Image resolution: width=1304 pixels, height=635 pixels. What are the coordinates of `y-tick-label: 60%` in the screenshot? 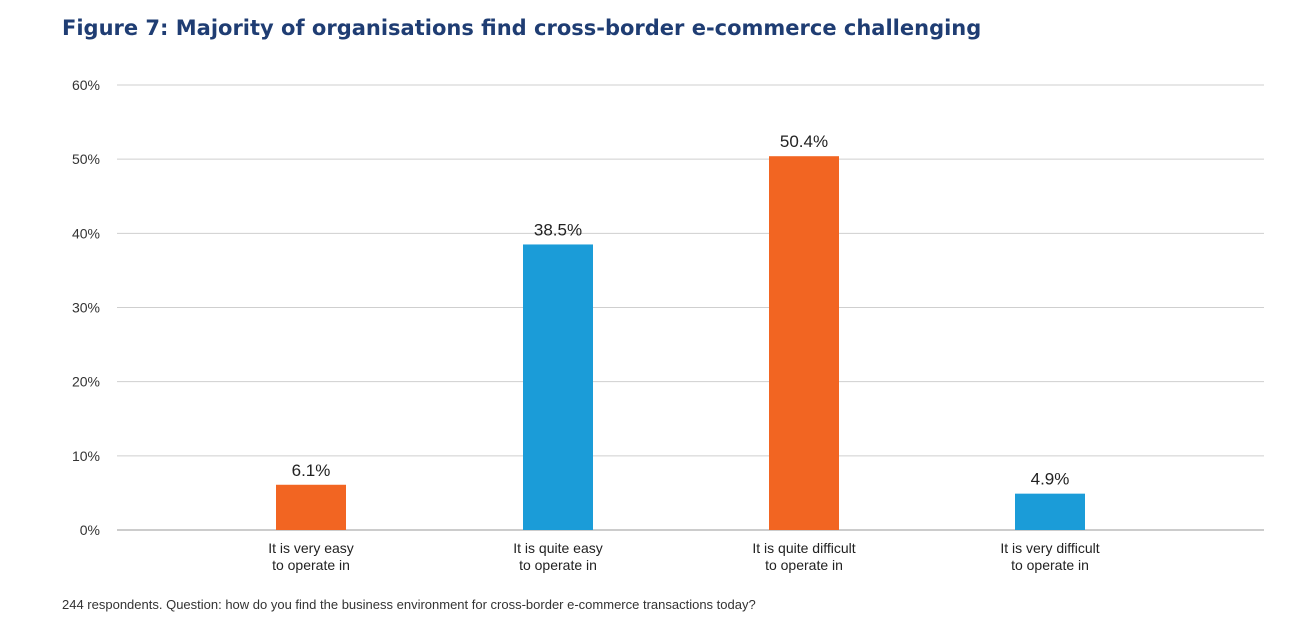 It's located at (86, 85).